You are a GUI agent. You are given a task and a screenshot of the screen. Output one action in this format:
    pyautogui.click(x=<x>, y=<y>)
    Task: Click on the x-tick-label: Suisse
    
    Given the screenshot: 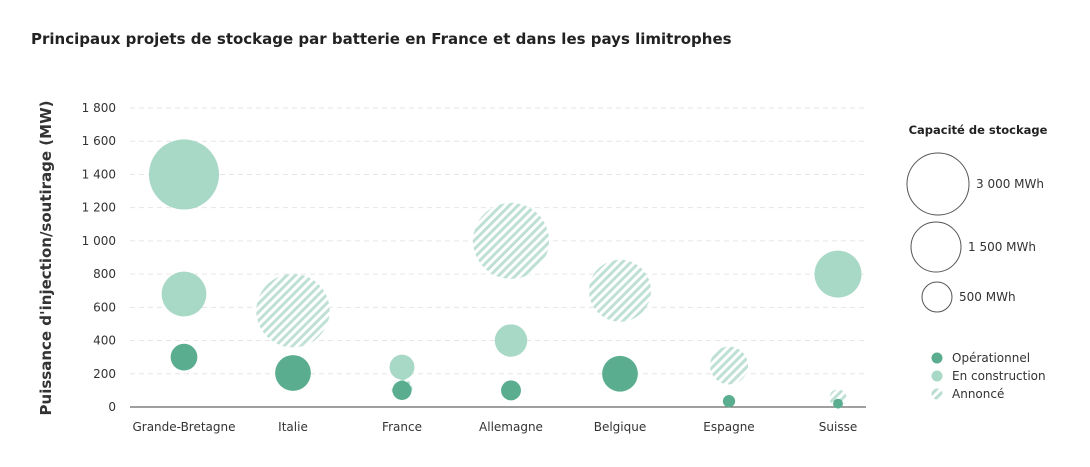 What is the action you would take?
    pyautogui.click(x=838, y=427)
    